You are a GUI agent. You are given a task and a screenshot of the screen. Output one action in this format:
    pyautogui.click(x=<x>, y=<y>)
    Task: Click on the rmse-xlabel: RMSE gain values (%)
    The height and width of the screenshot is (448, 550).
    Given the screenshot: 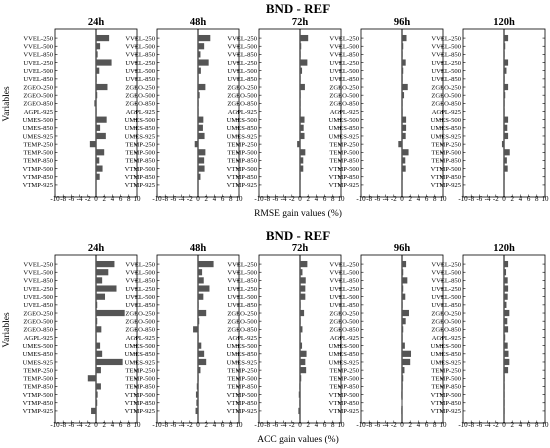 What is the action you would take?
    pyautogui.click(x=298, y=213)
    